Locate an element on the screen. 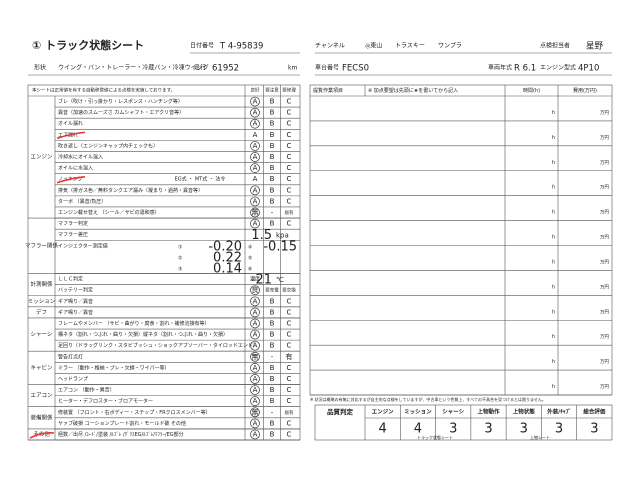 The height and width of the screenshot is (480, 640). channel: トラスキー is located at coordinates (410, 46).